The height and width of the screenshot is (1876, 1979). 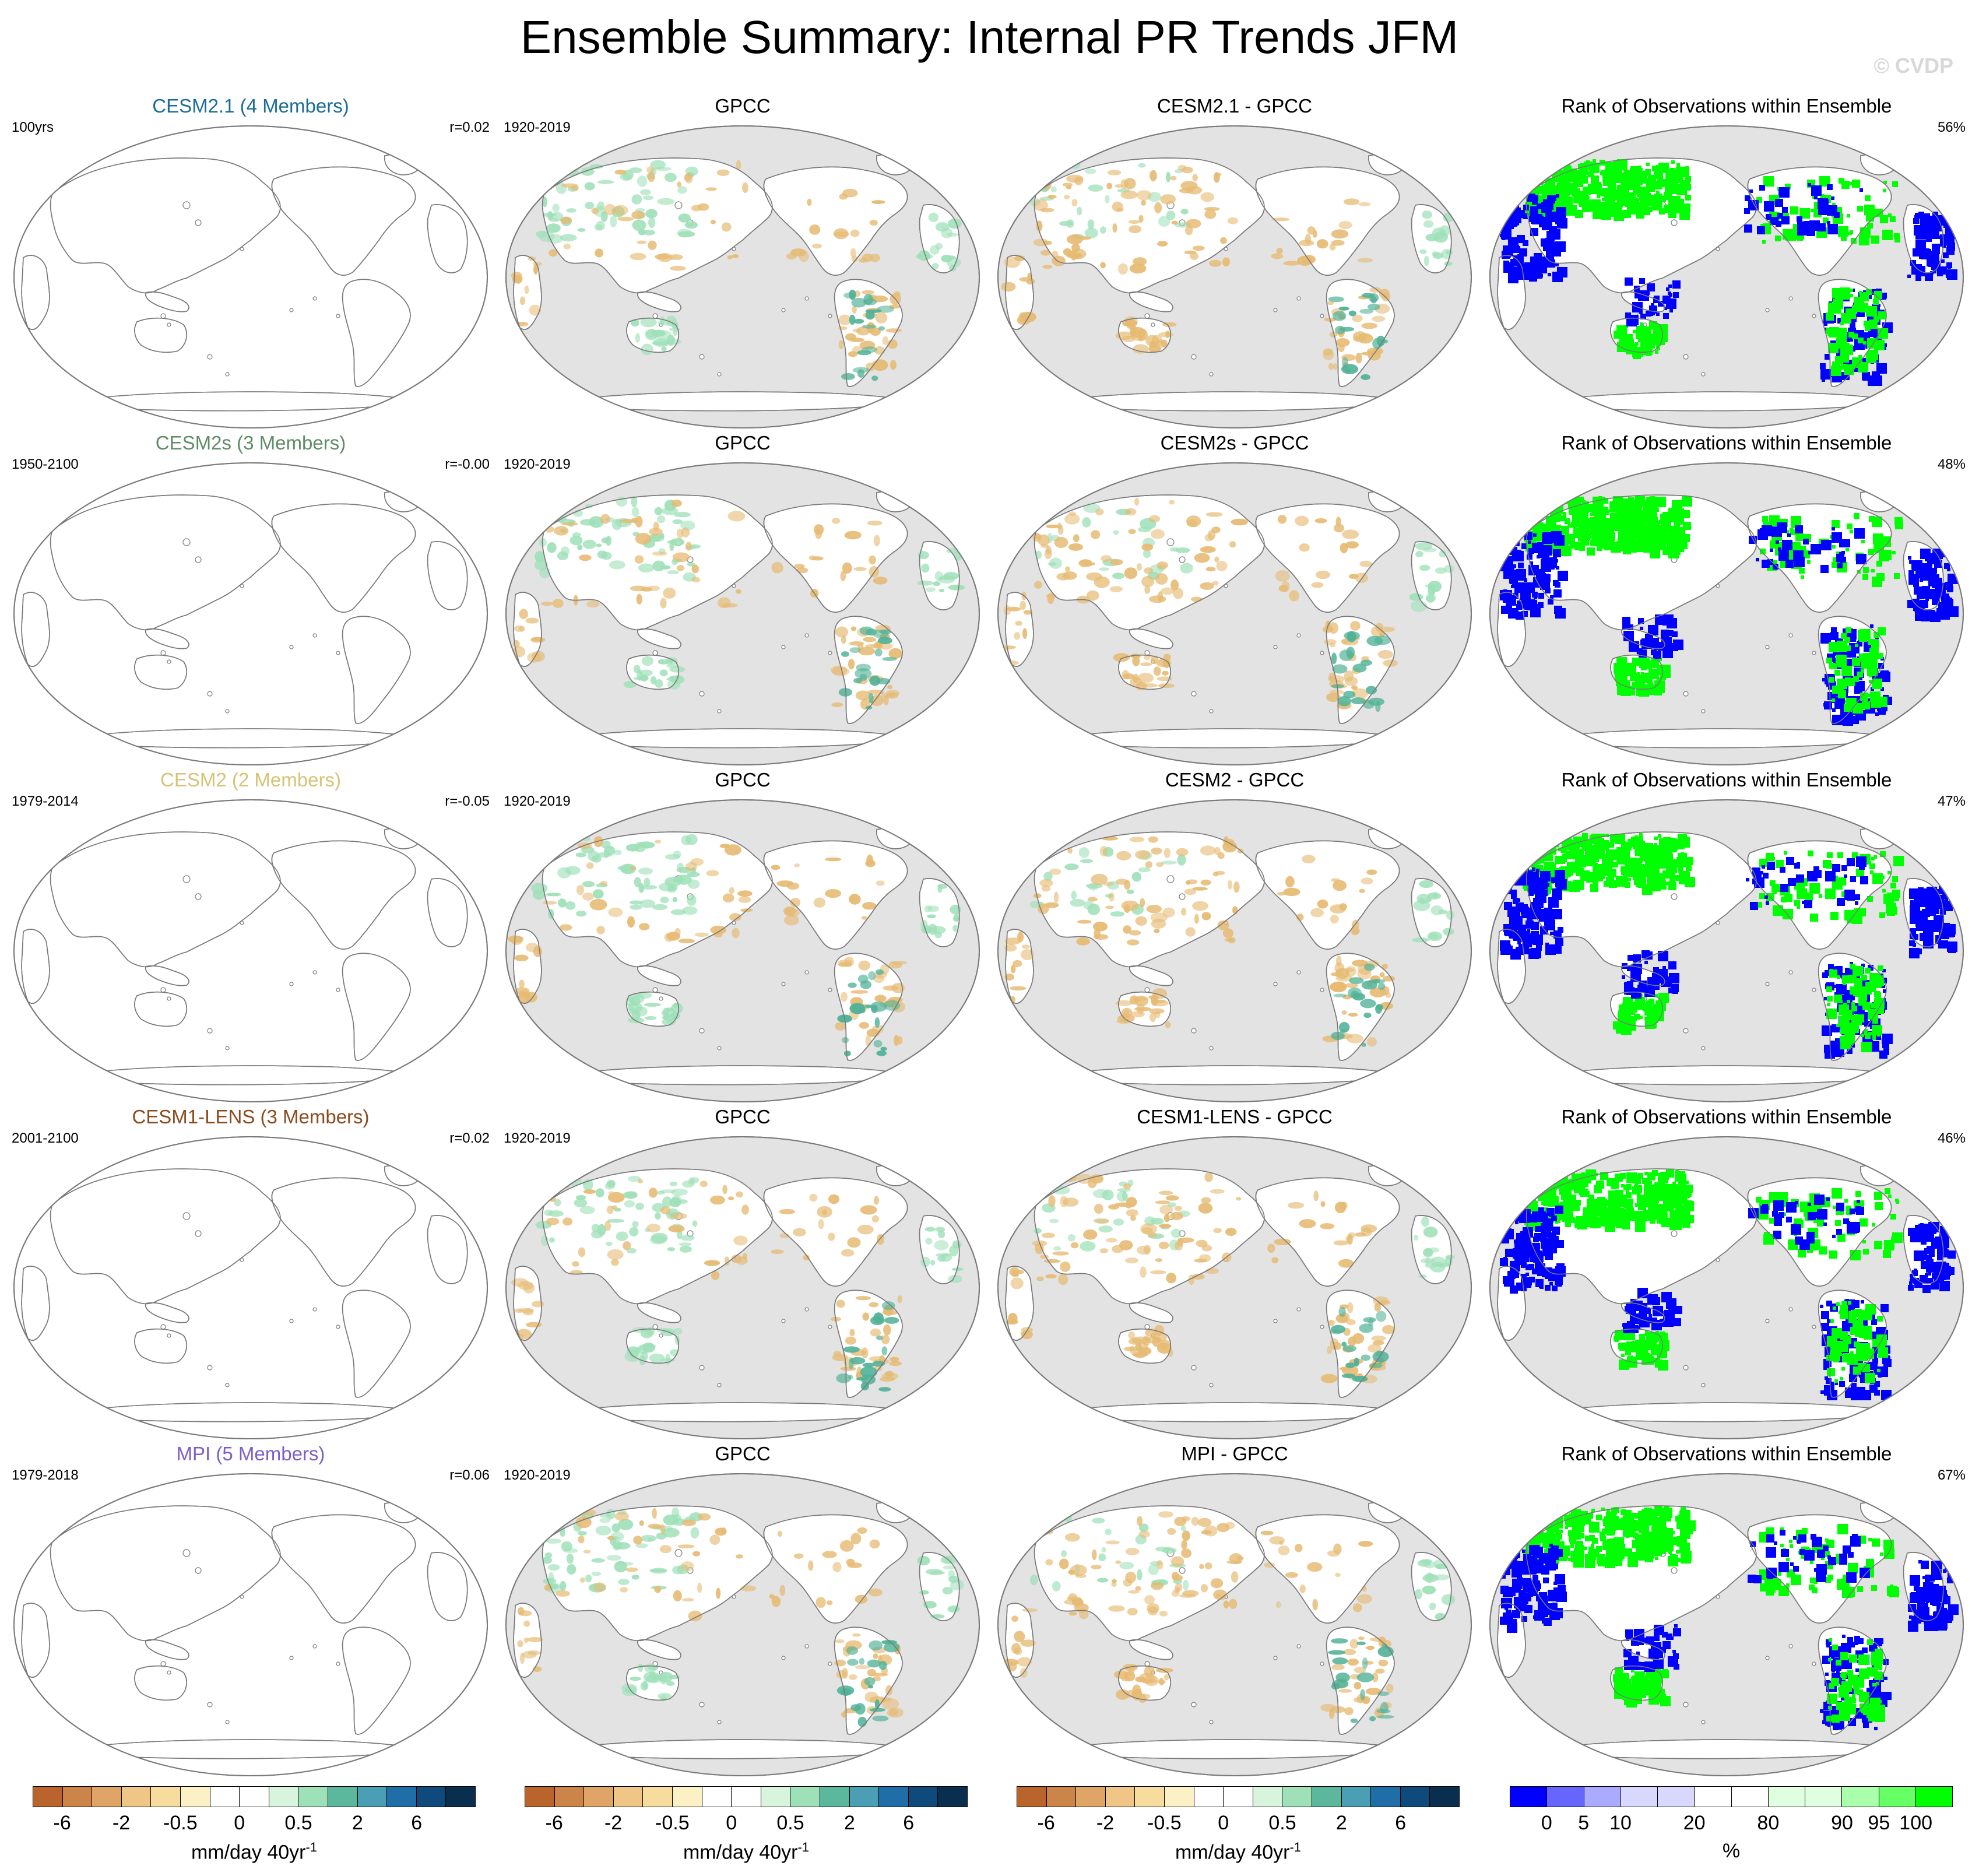 I want to click on panel-title: CESM1-LENS - GPCC, so click(x=1235, y=1116).